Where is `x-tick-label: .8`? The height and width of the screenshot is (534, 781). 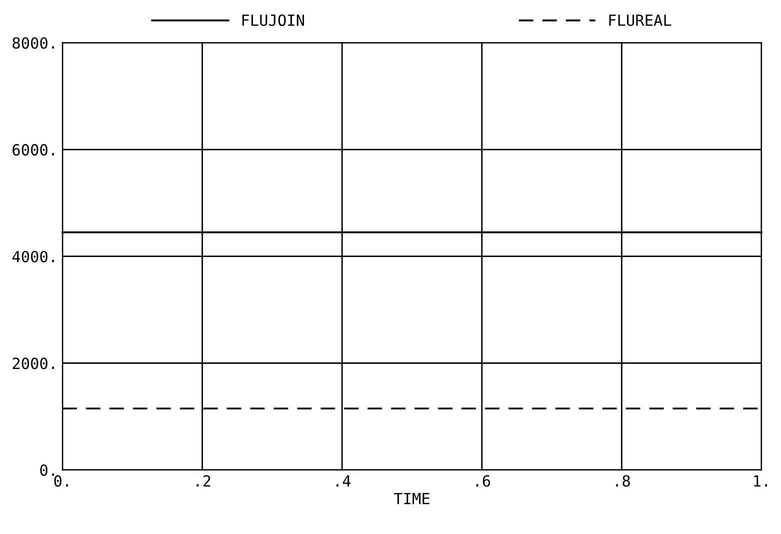 x-tick-label: .8 is located at coordinates (623, 481).